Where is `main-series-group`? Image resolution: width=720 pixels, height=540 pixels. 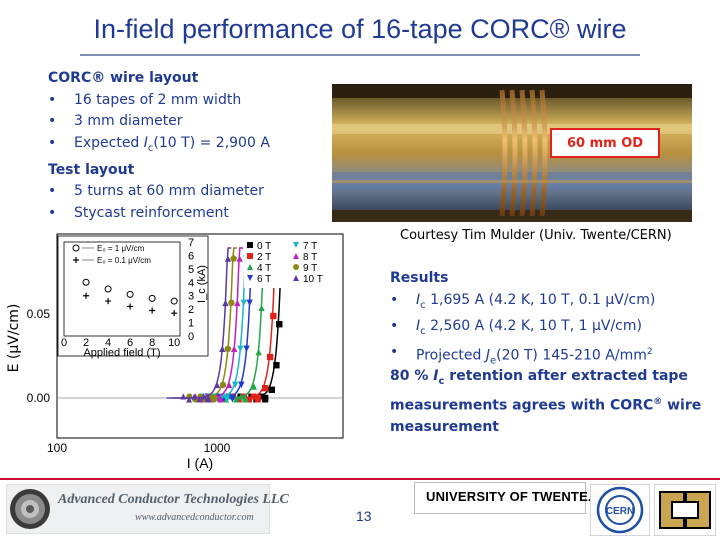 main-series-group is located at coordinates (225, 325).